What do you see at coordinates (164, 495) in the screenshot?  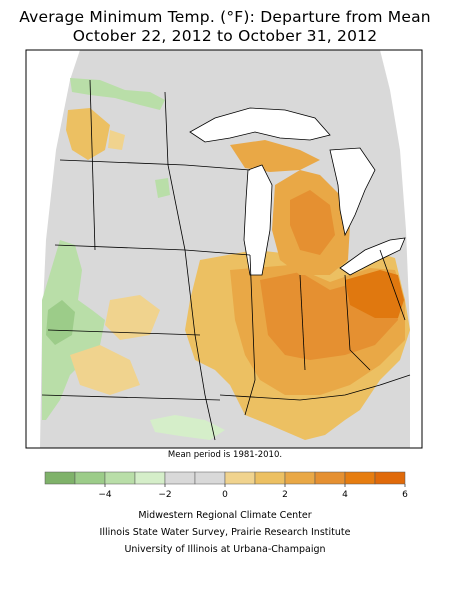 I see `legend-tick-label: −2` at bounding box center [164, 495].